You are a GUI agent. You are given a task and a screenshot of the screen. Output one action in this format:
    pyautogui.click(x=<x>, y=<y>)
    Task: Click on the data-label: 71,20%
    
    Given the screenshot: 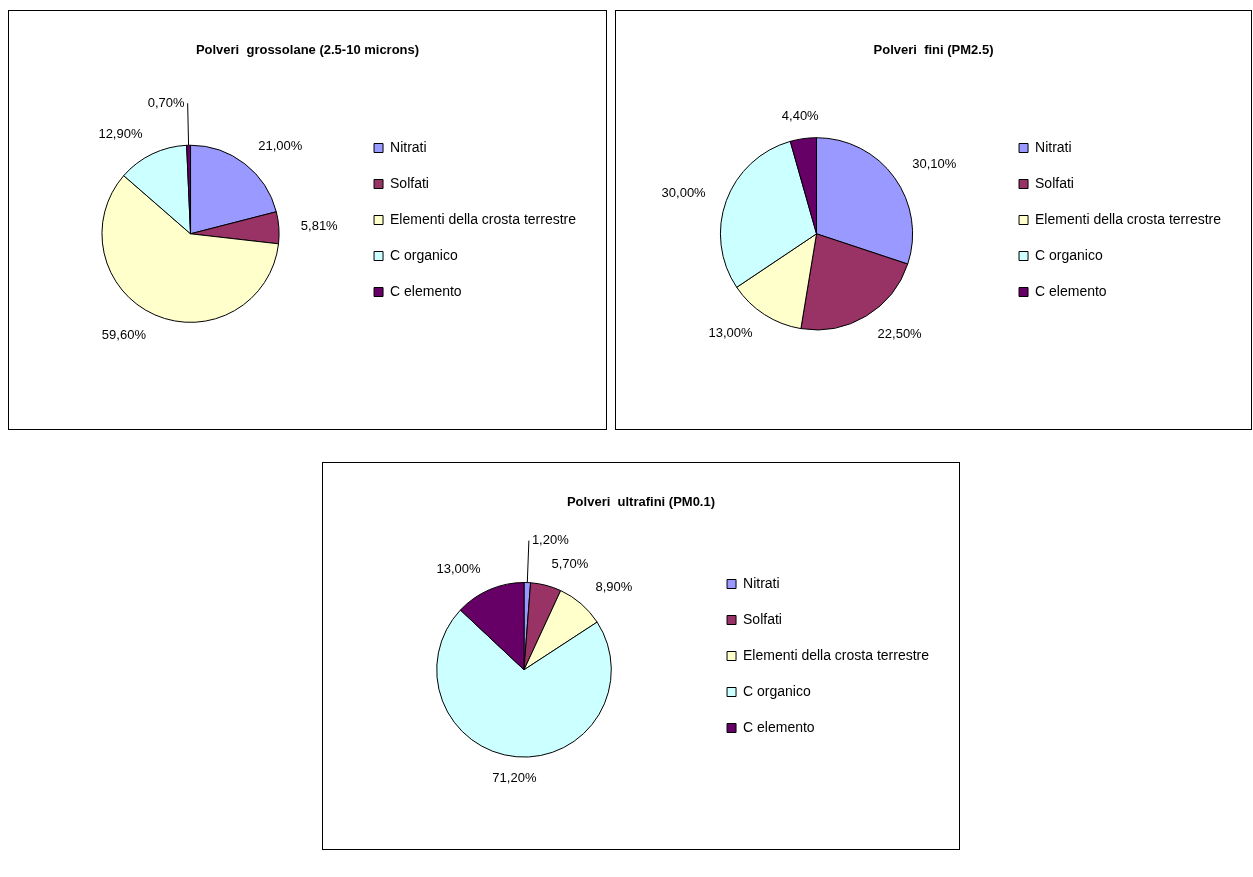 What is the action you would take?
    pyautogui.click(x=514, y=778)
    